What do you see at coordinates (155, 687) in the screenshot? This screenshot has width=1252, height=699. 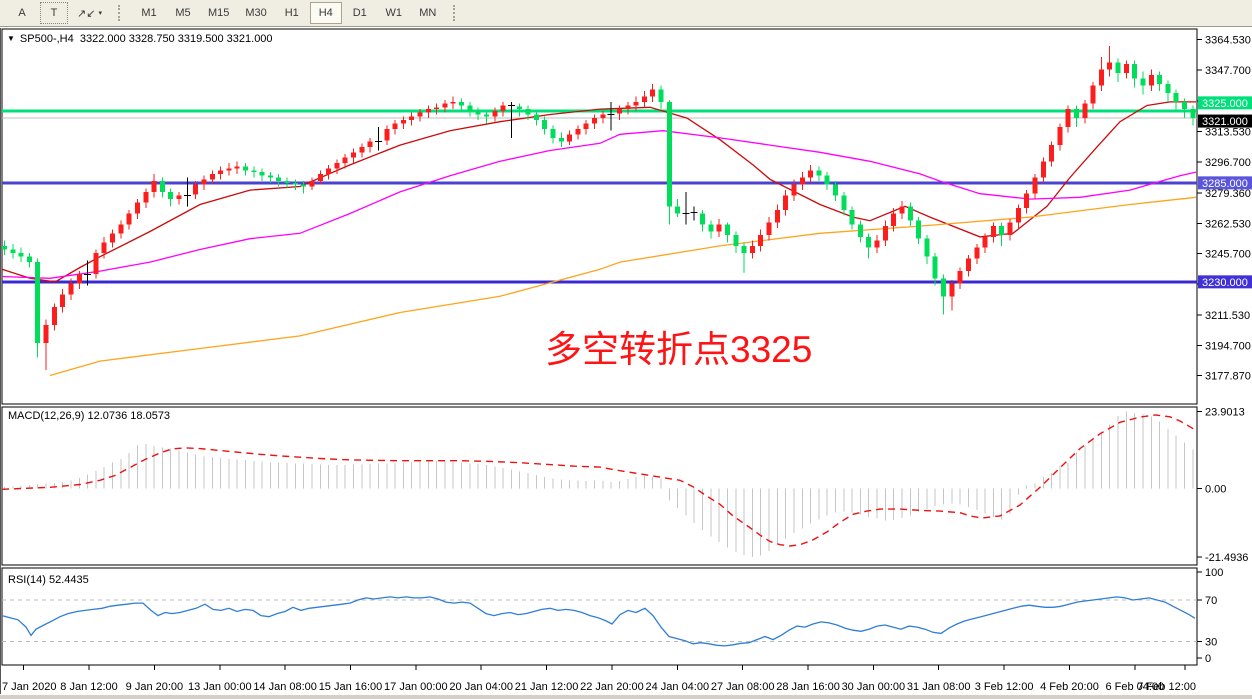 I see `time-axis-label: 9 Jan 20:00` at bounding box center [155, 687].